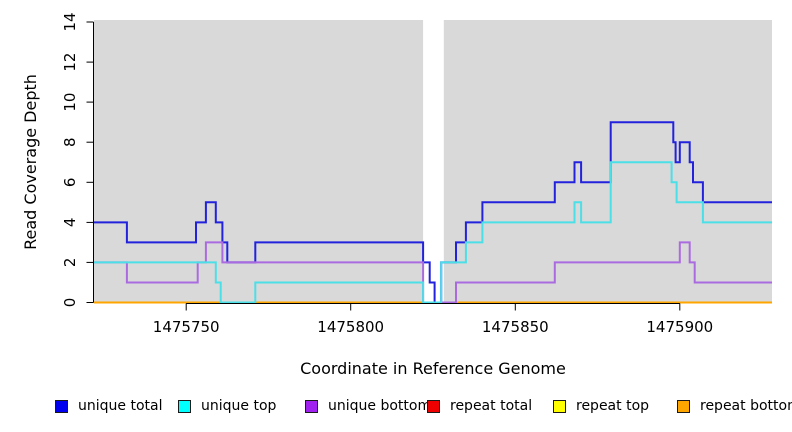 The width and height of the screenshot is (792, 432). What do you see at coordinates (433, 368) in the screenshot?
I see `x-axis-title: Coordinate in Reference Genome` at bounding box center [433, 368].